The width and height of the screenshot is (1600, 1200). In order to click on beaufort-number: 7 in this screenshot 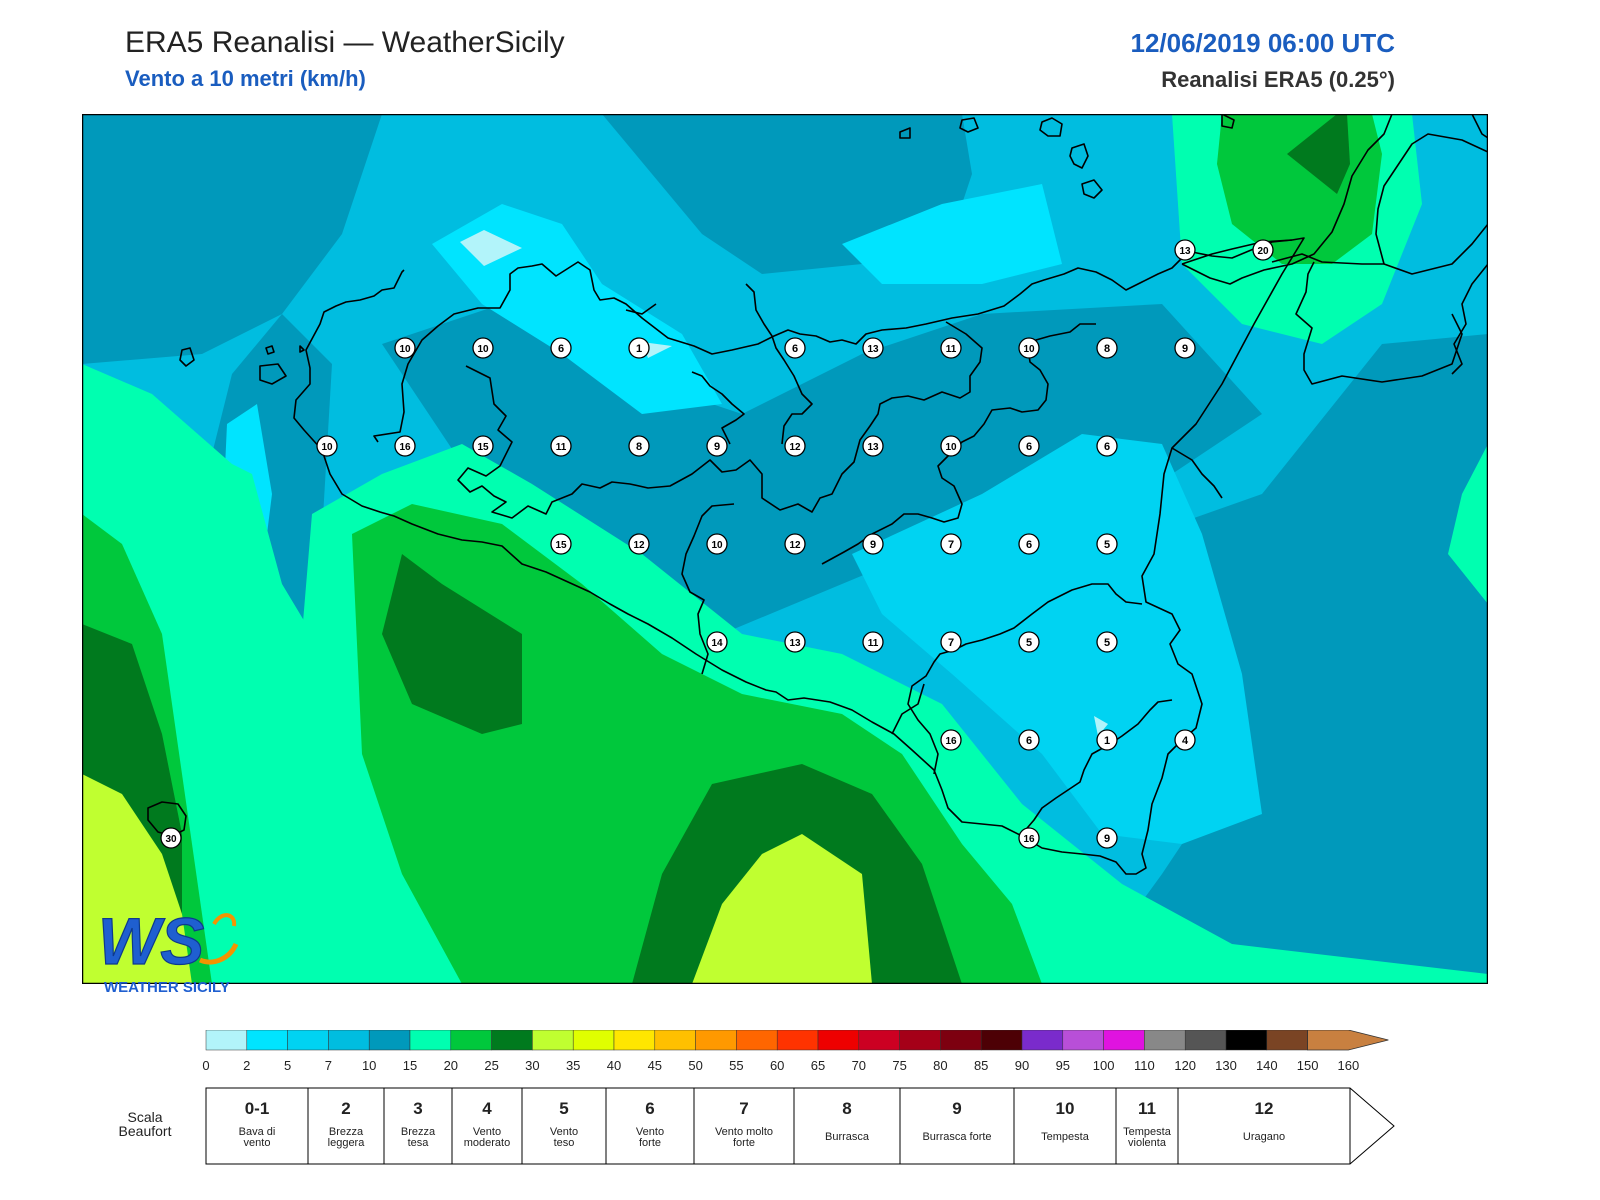, I will do `click(743, 1108)`.